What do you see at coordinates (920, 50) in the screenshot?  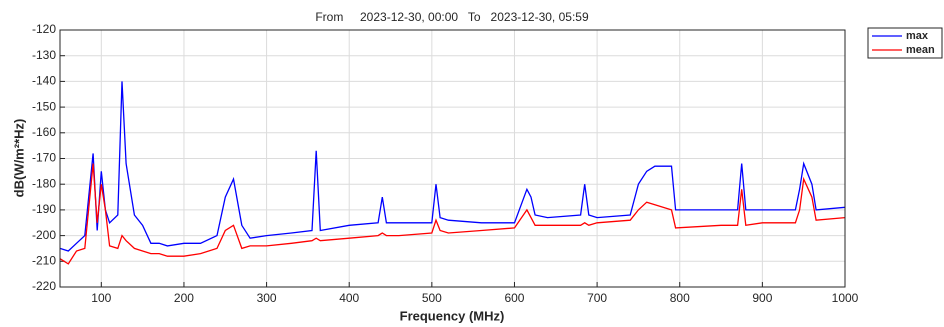 I see `legend-label: mean` at bounding box center [920, 50].